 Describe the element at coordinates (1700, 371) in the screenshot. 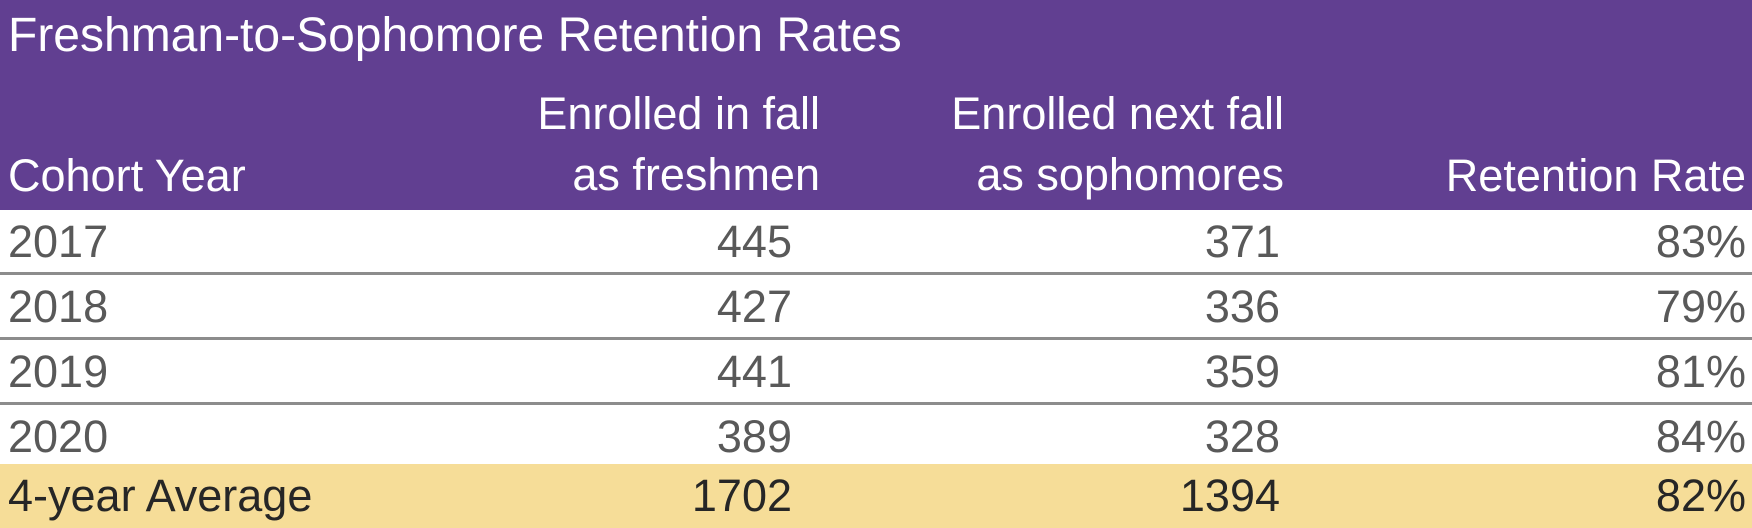

I see `cell-rate: 81%` at that location.